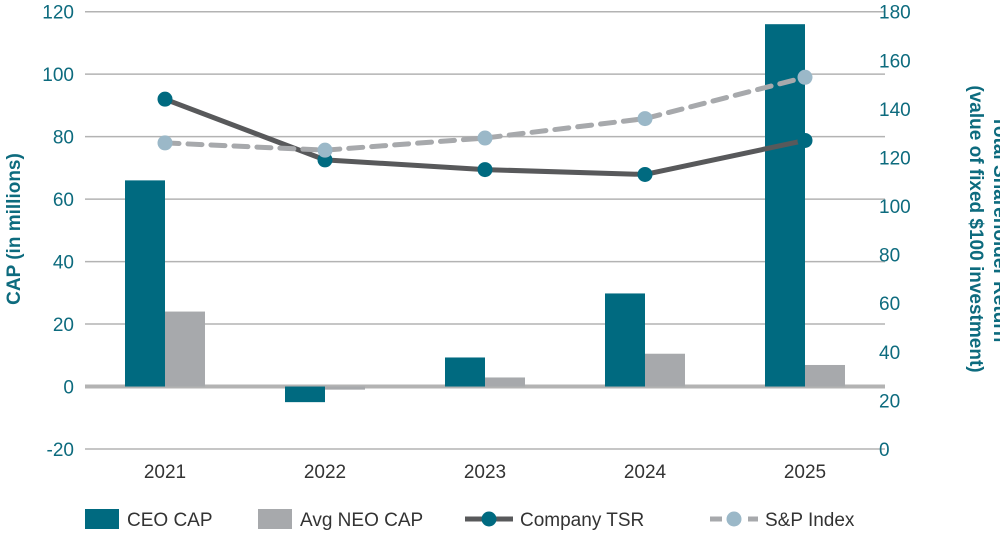 The width and height of the screenshot is (1000, 537). Describe the element at coordinates (889, 304) in the screenshot. I see `right-tick-label: 60` at that location.